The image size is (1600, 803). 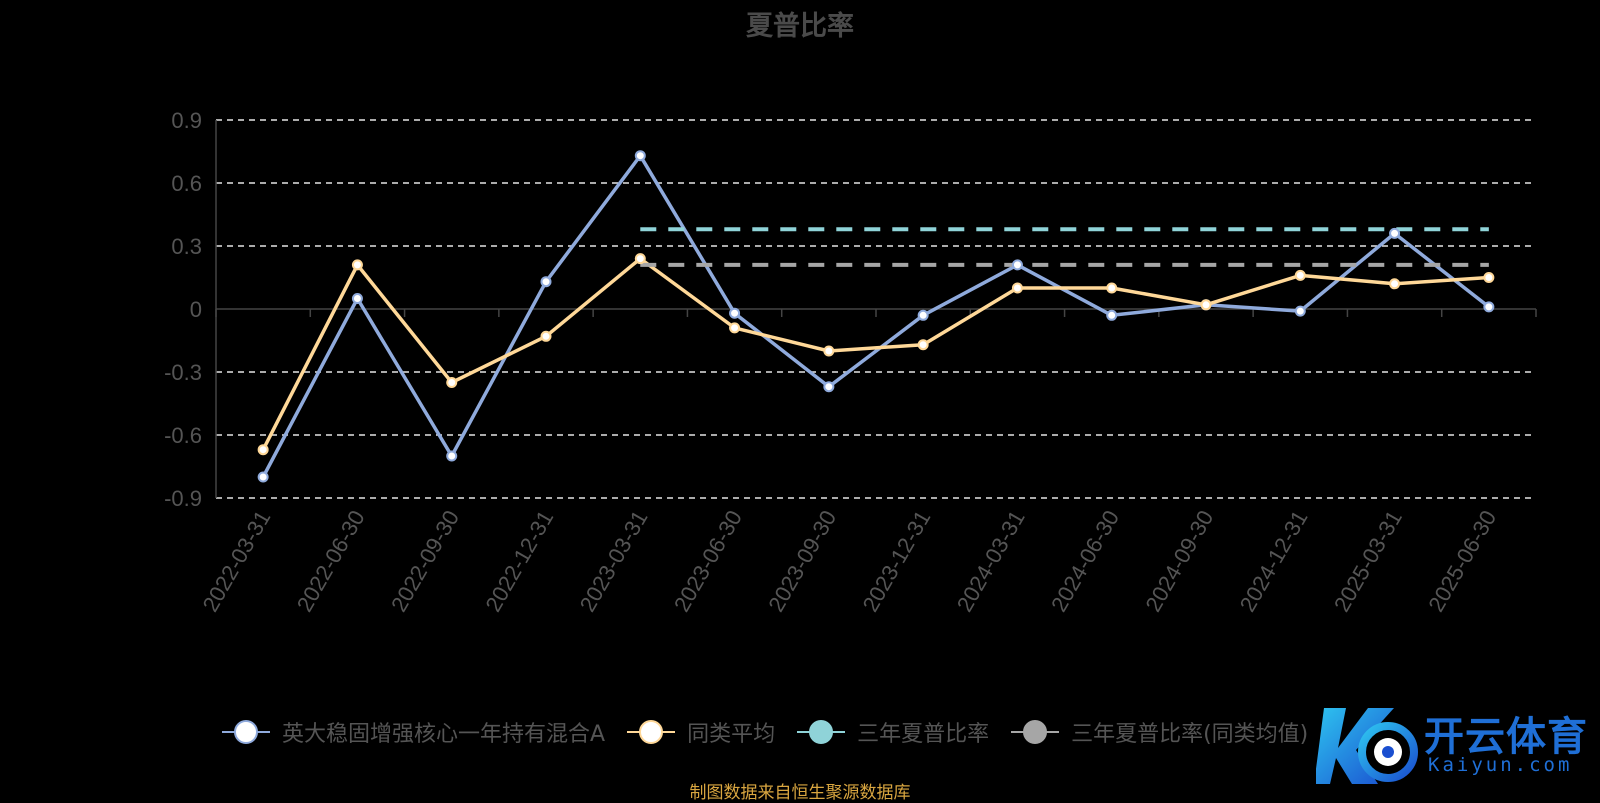 I want to click on legend-item-fund: 英大稳固增强核心一年持有混合A, so click(x=413, y=732).